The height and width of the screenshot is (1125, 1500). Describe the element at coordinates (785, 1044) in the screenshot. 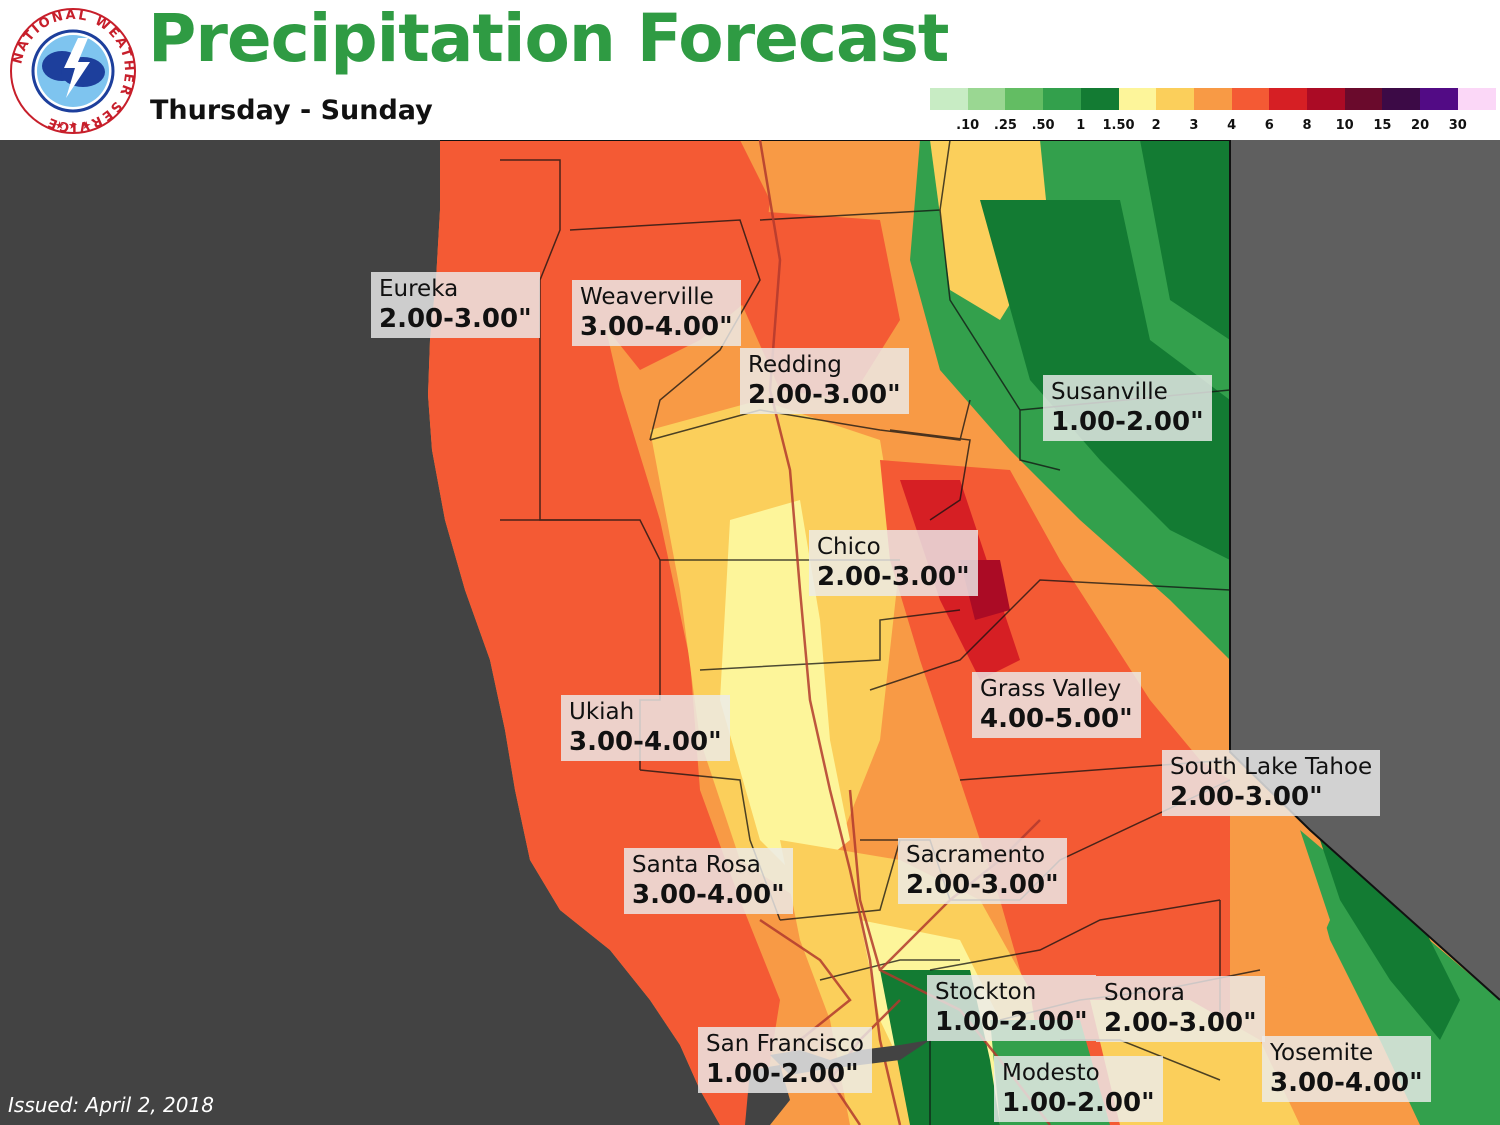

I see `city-name: San Francisco` at that location.